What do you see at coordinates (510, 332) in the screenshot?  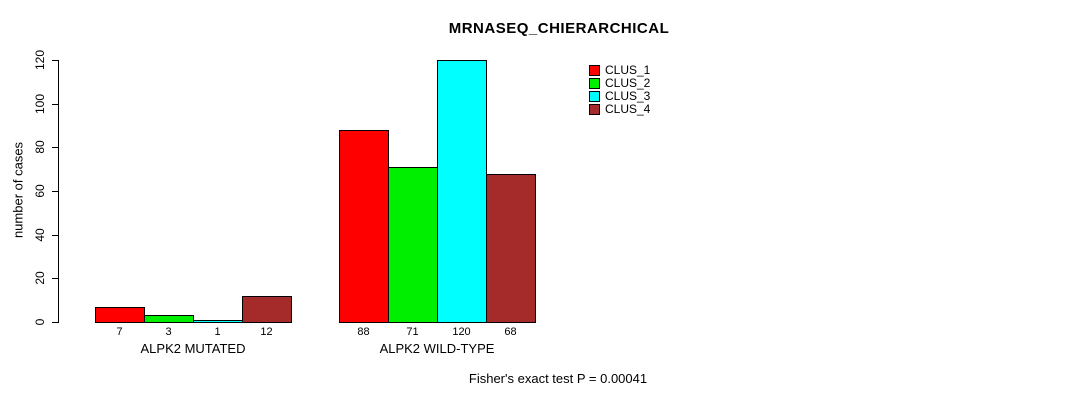 I see `bar-value-label: 68` at bounding box center [510, 332].